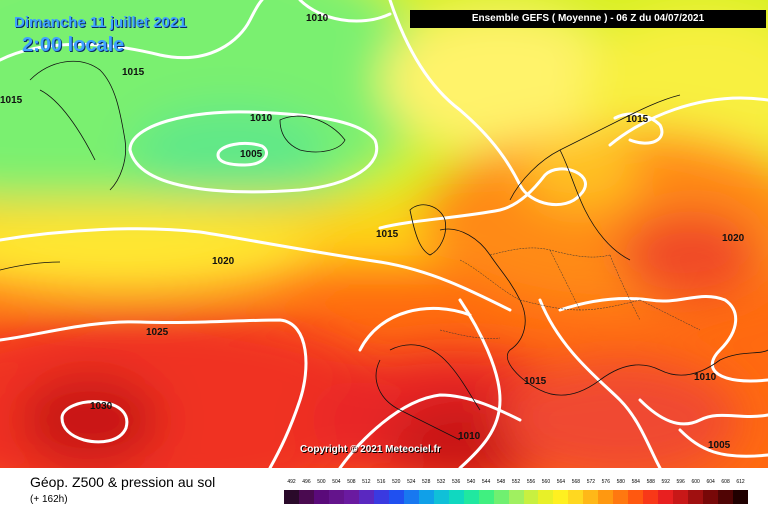 This screenshot has height=512, width=768. Describe the element at coordinates (695, 482) in the screenshot. I see `scale-tick-label: 600` at that location.